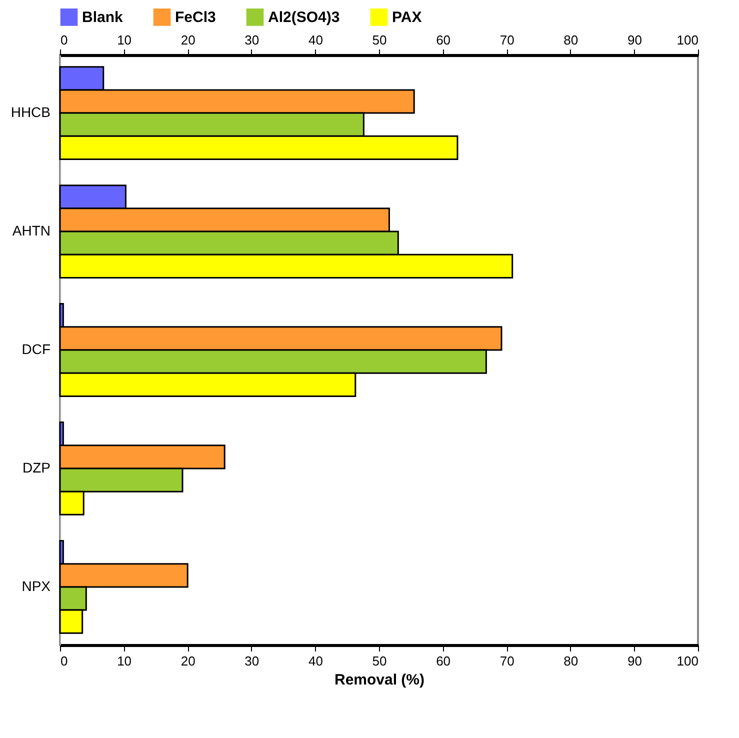  Describe the element at coordinates (31, 230) in the screenshot. I see `y-tick-label: AHTN` at that location.